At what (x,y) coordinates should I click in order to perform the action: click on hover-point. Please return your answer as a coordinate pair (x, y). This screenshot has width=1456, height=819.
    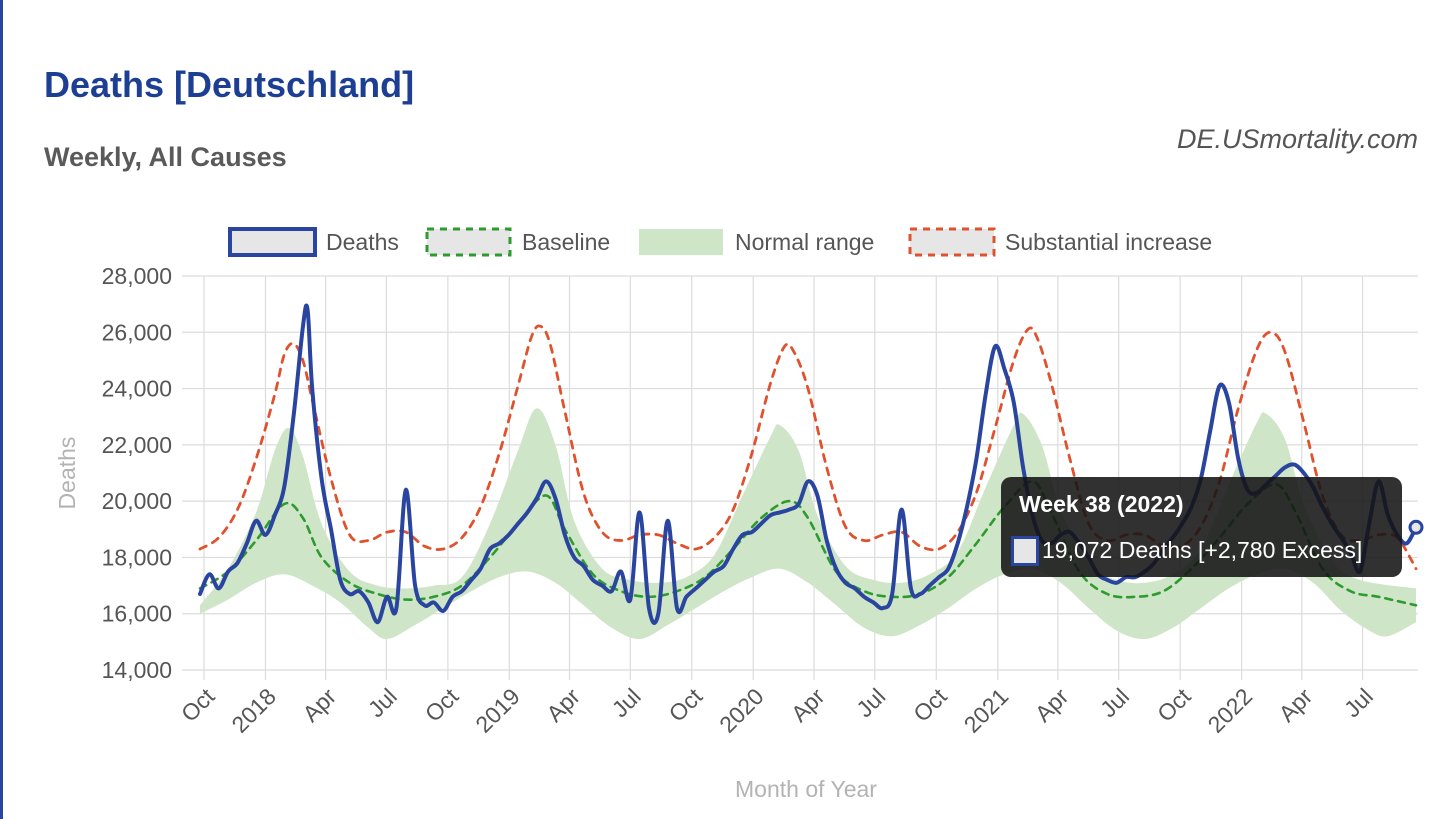
    Looking at the image, I should click on (1416, 527).